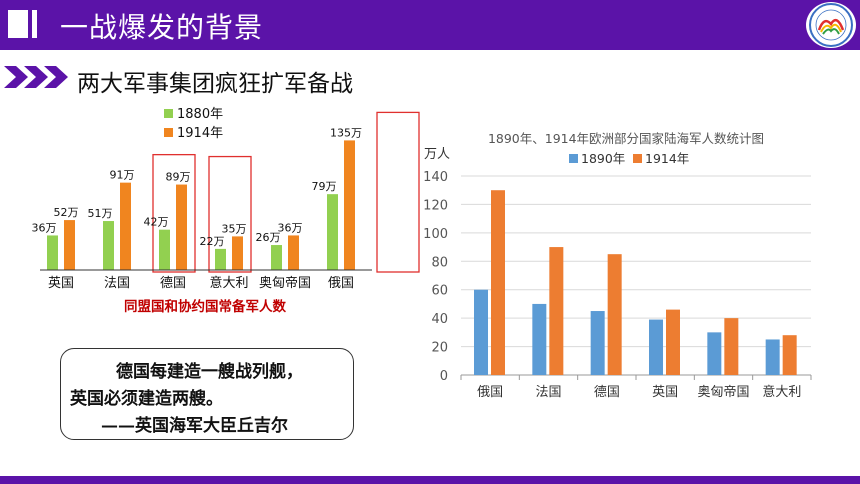  I want to click on bar-法国-1880年, so click(108, 245).